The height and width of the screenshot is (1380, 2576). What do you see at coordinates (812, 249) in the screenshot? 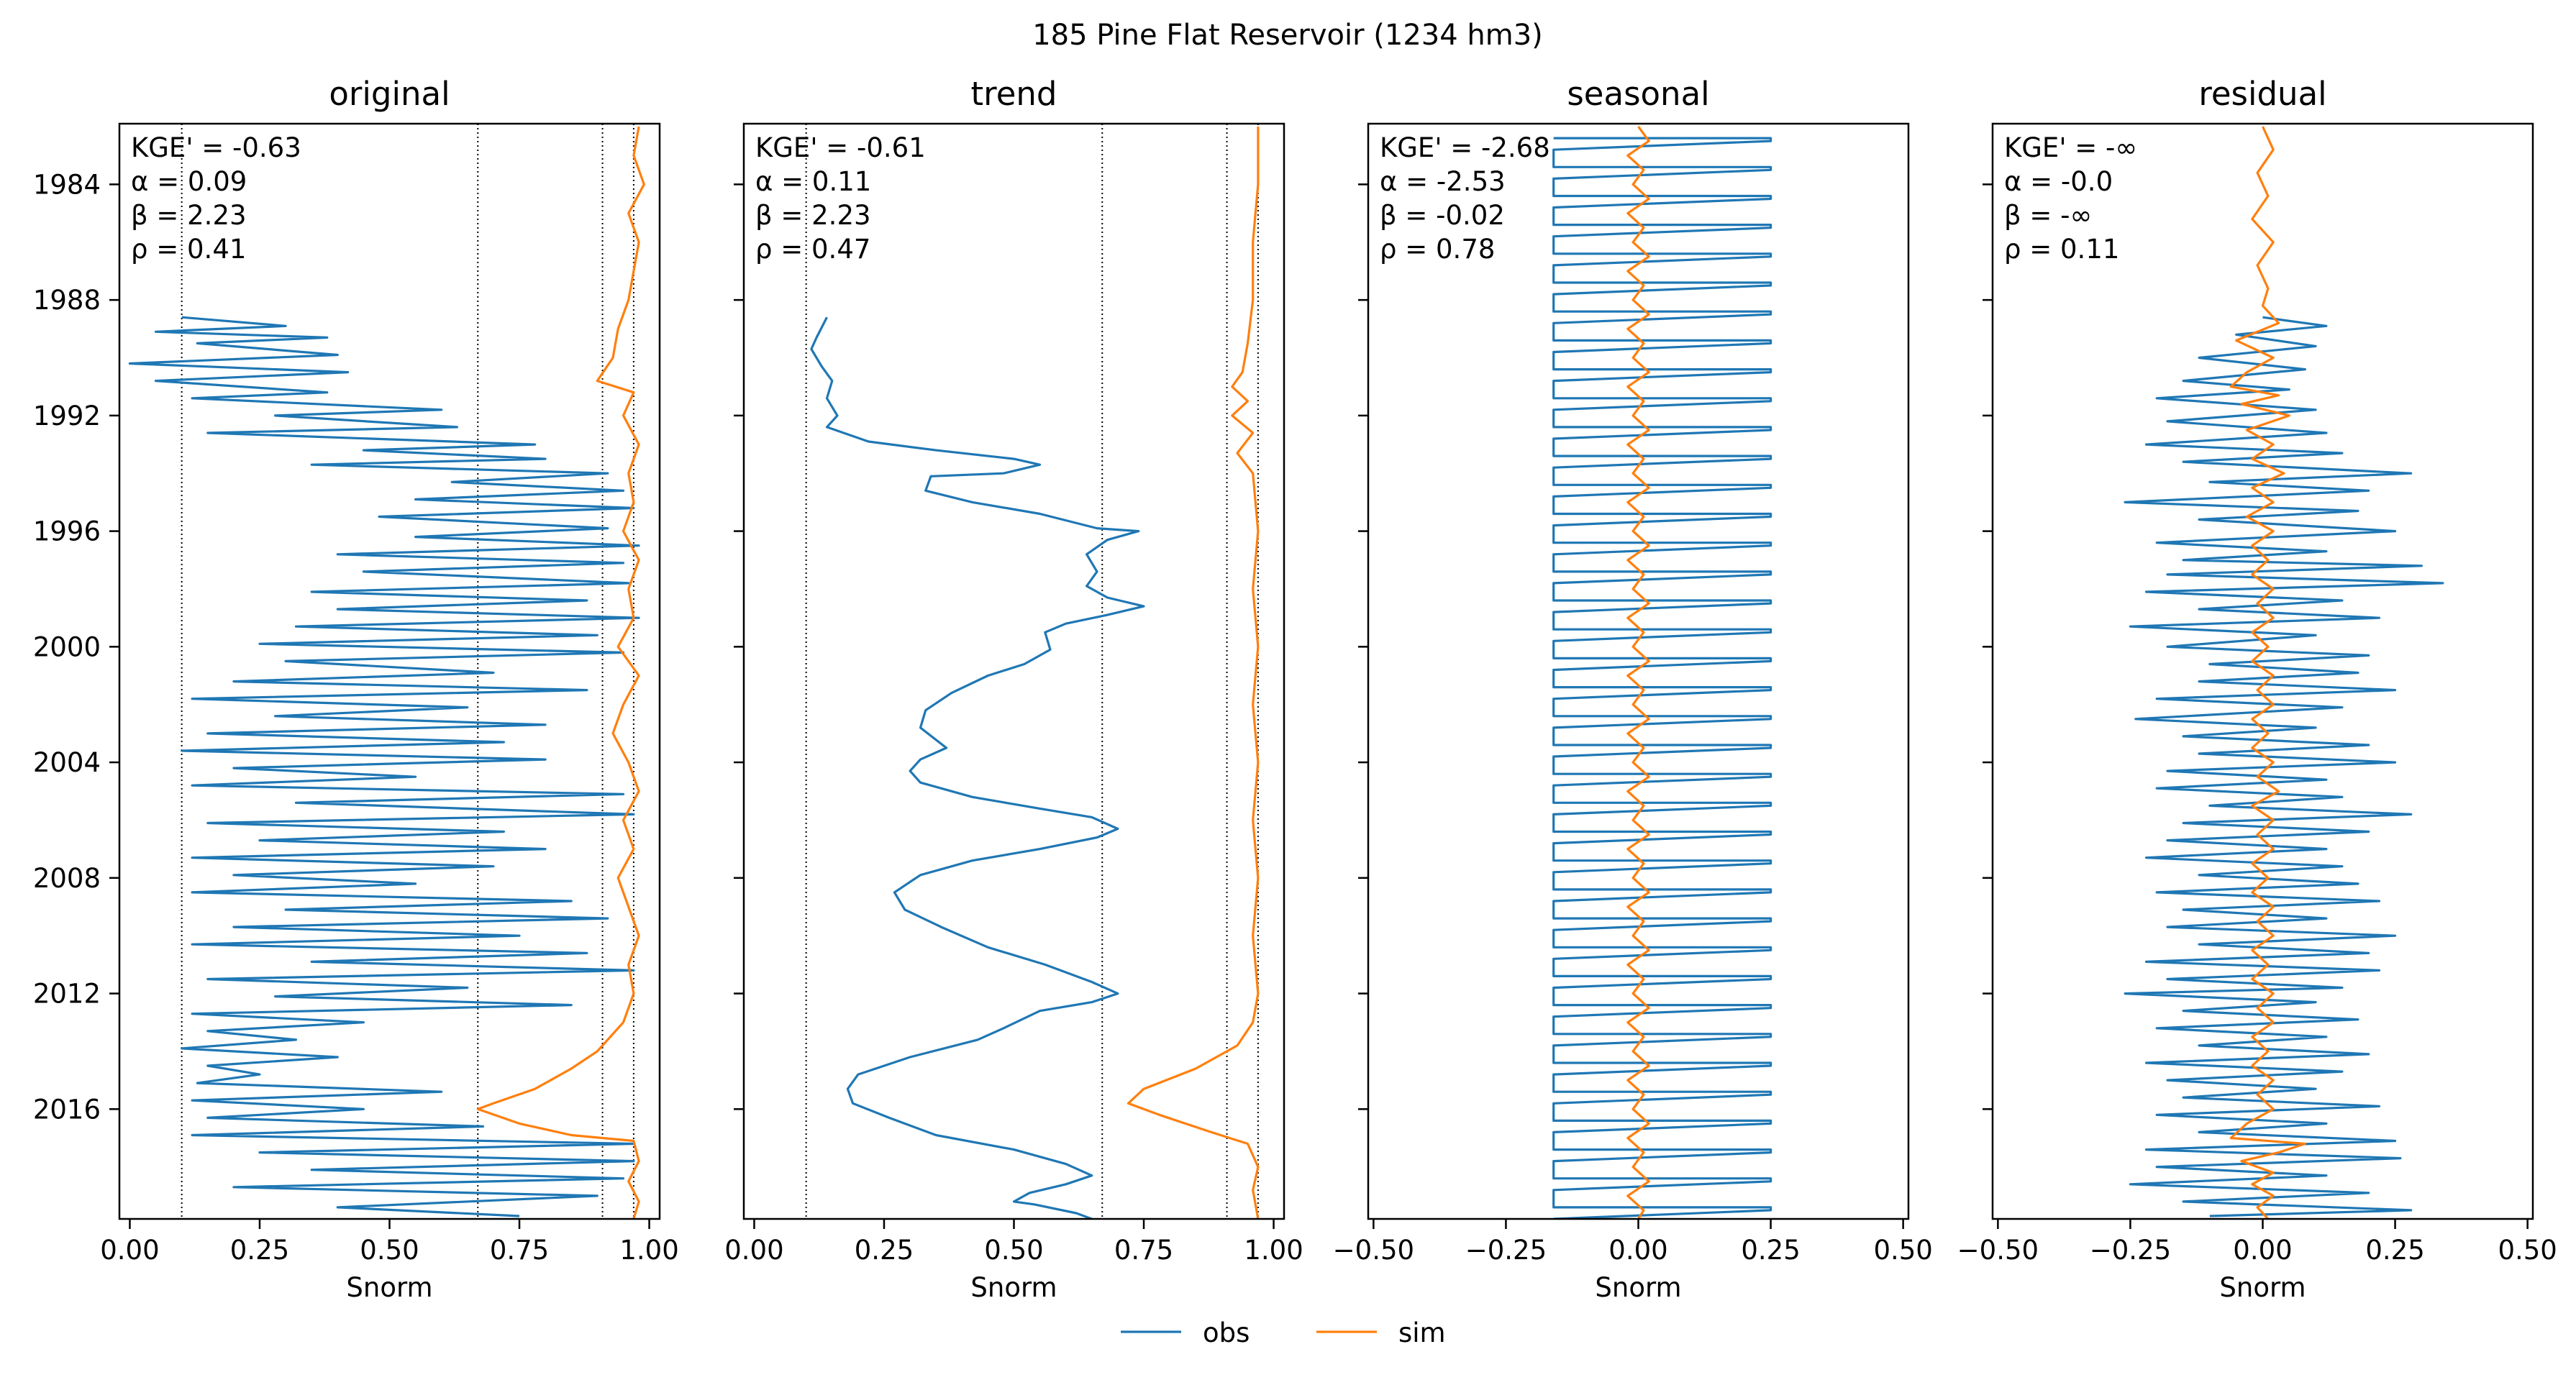
I see `stat-line: ρ = 0.47` at bounding box center [812, 249].